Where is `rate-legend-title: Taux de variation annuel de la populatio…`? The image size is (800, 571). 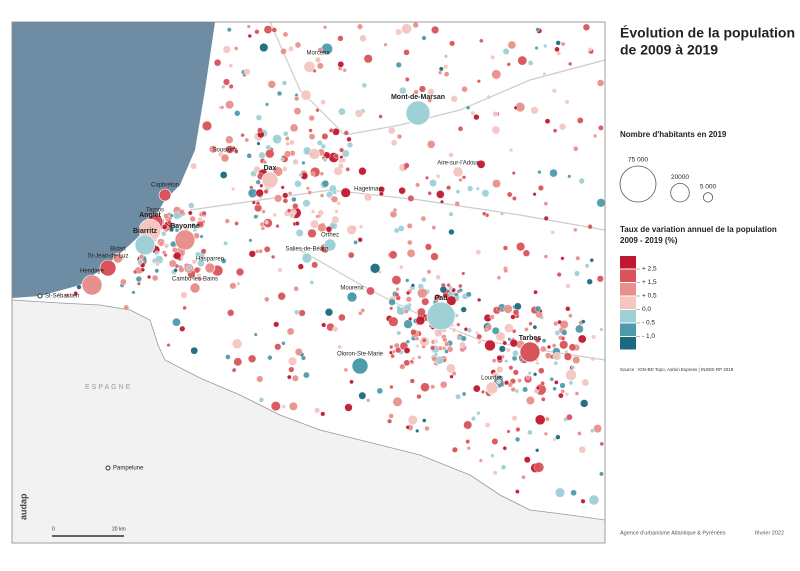 rate-legend-title: Taux de variation annuel de la populatio… is located at coordinates (698, 229).